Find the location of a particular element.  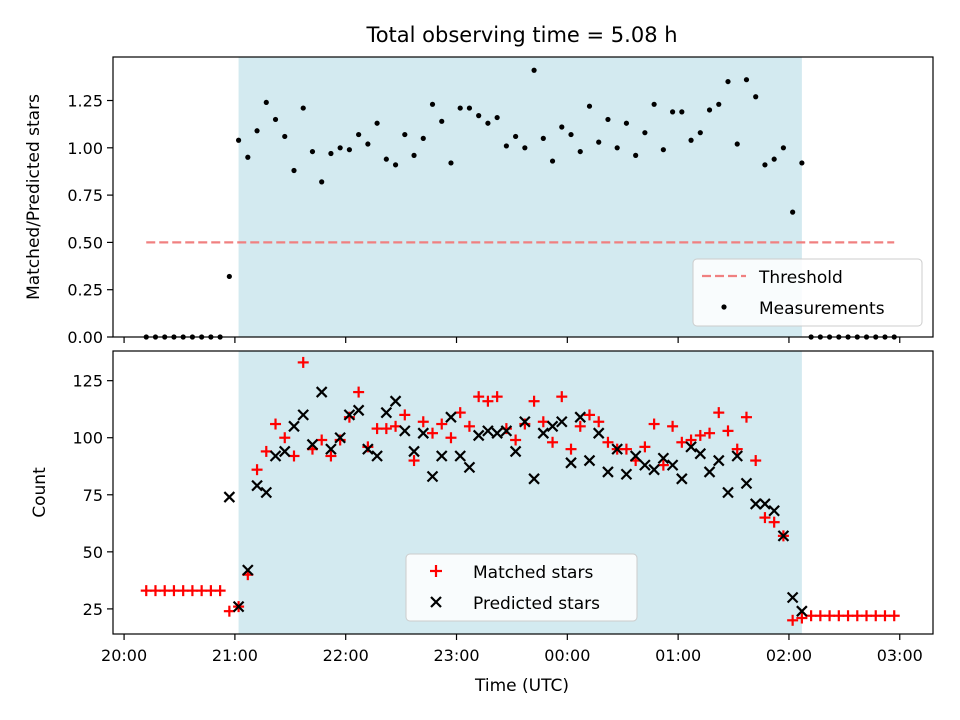

legend-measurements-label: Measurements is located at coordinates (822, 309).